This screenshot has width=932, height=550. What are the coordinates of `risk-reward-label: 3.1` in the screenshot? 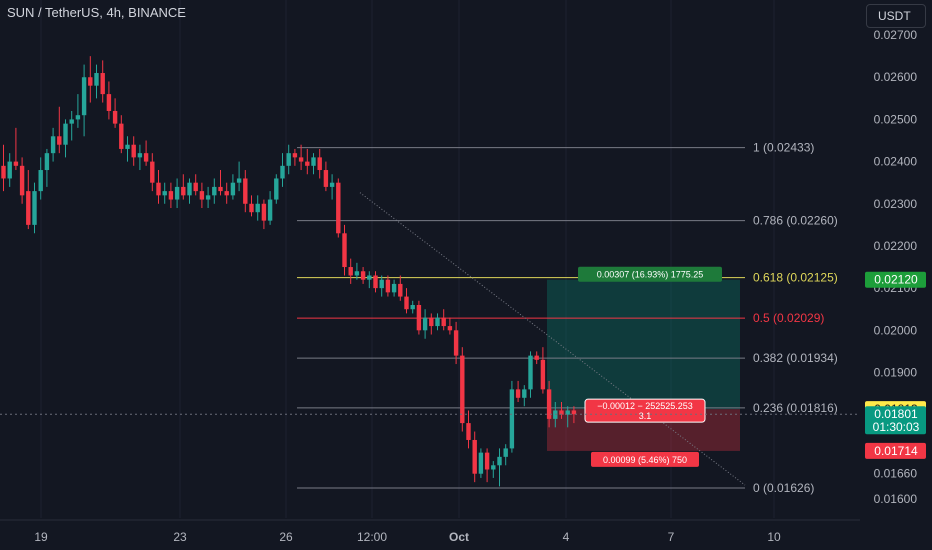 It's located at (645, 416).